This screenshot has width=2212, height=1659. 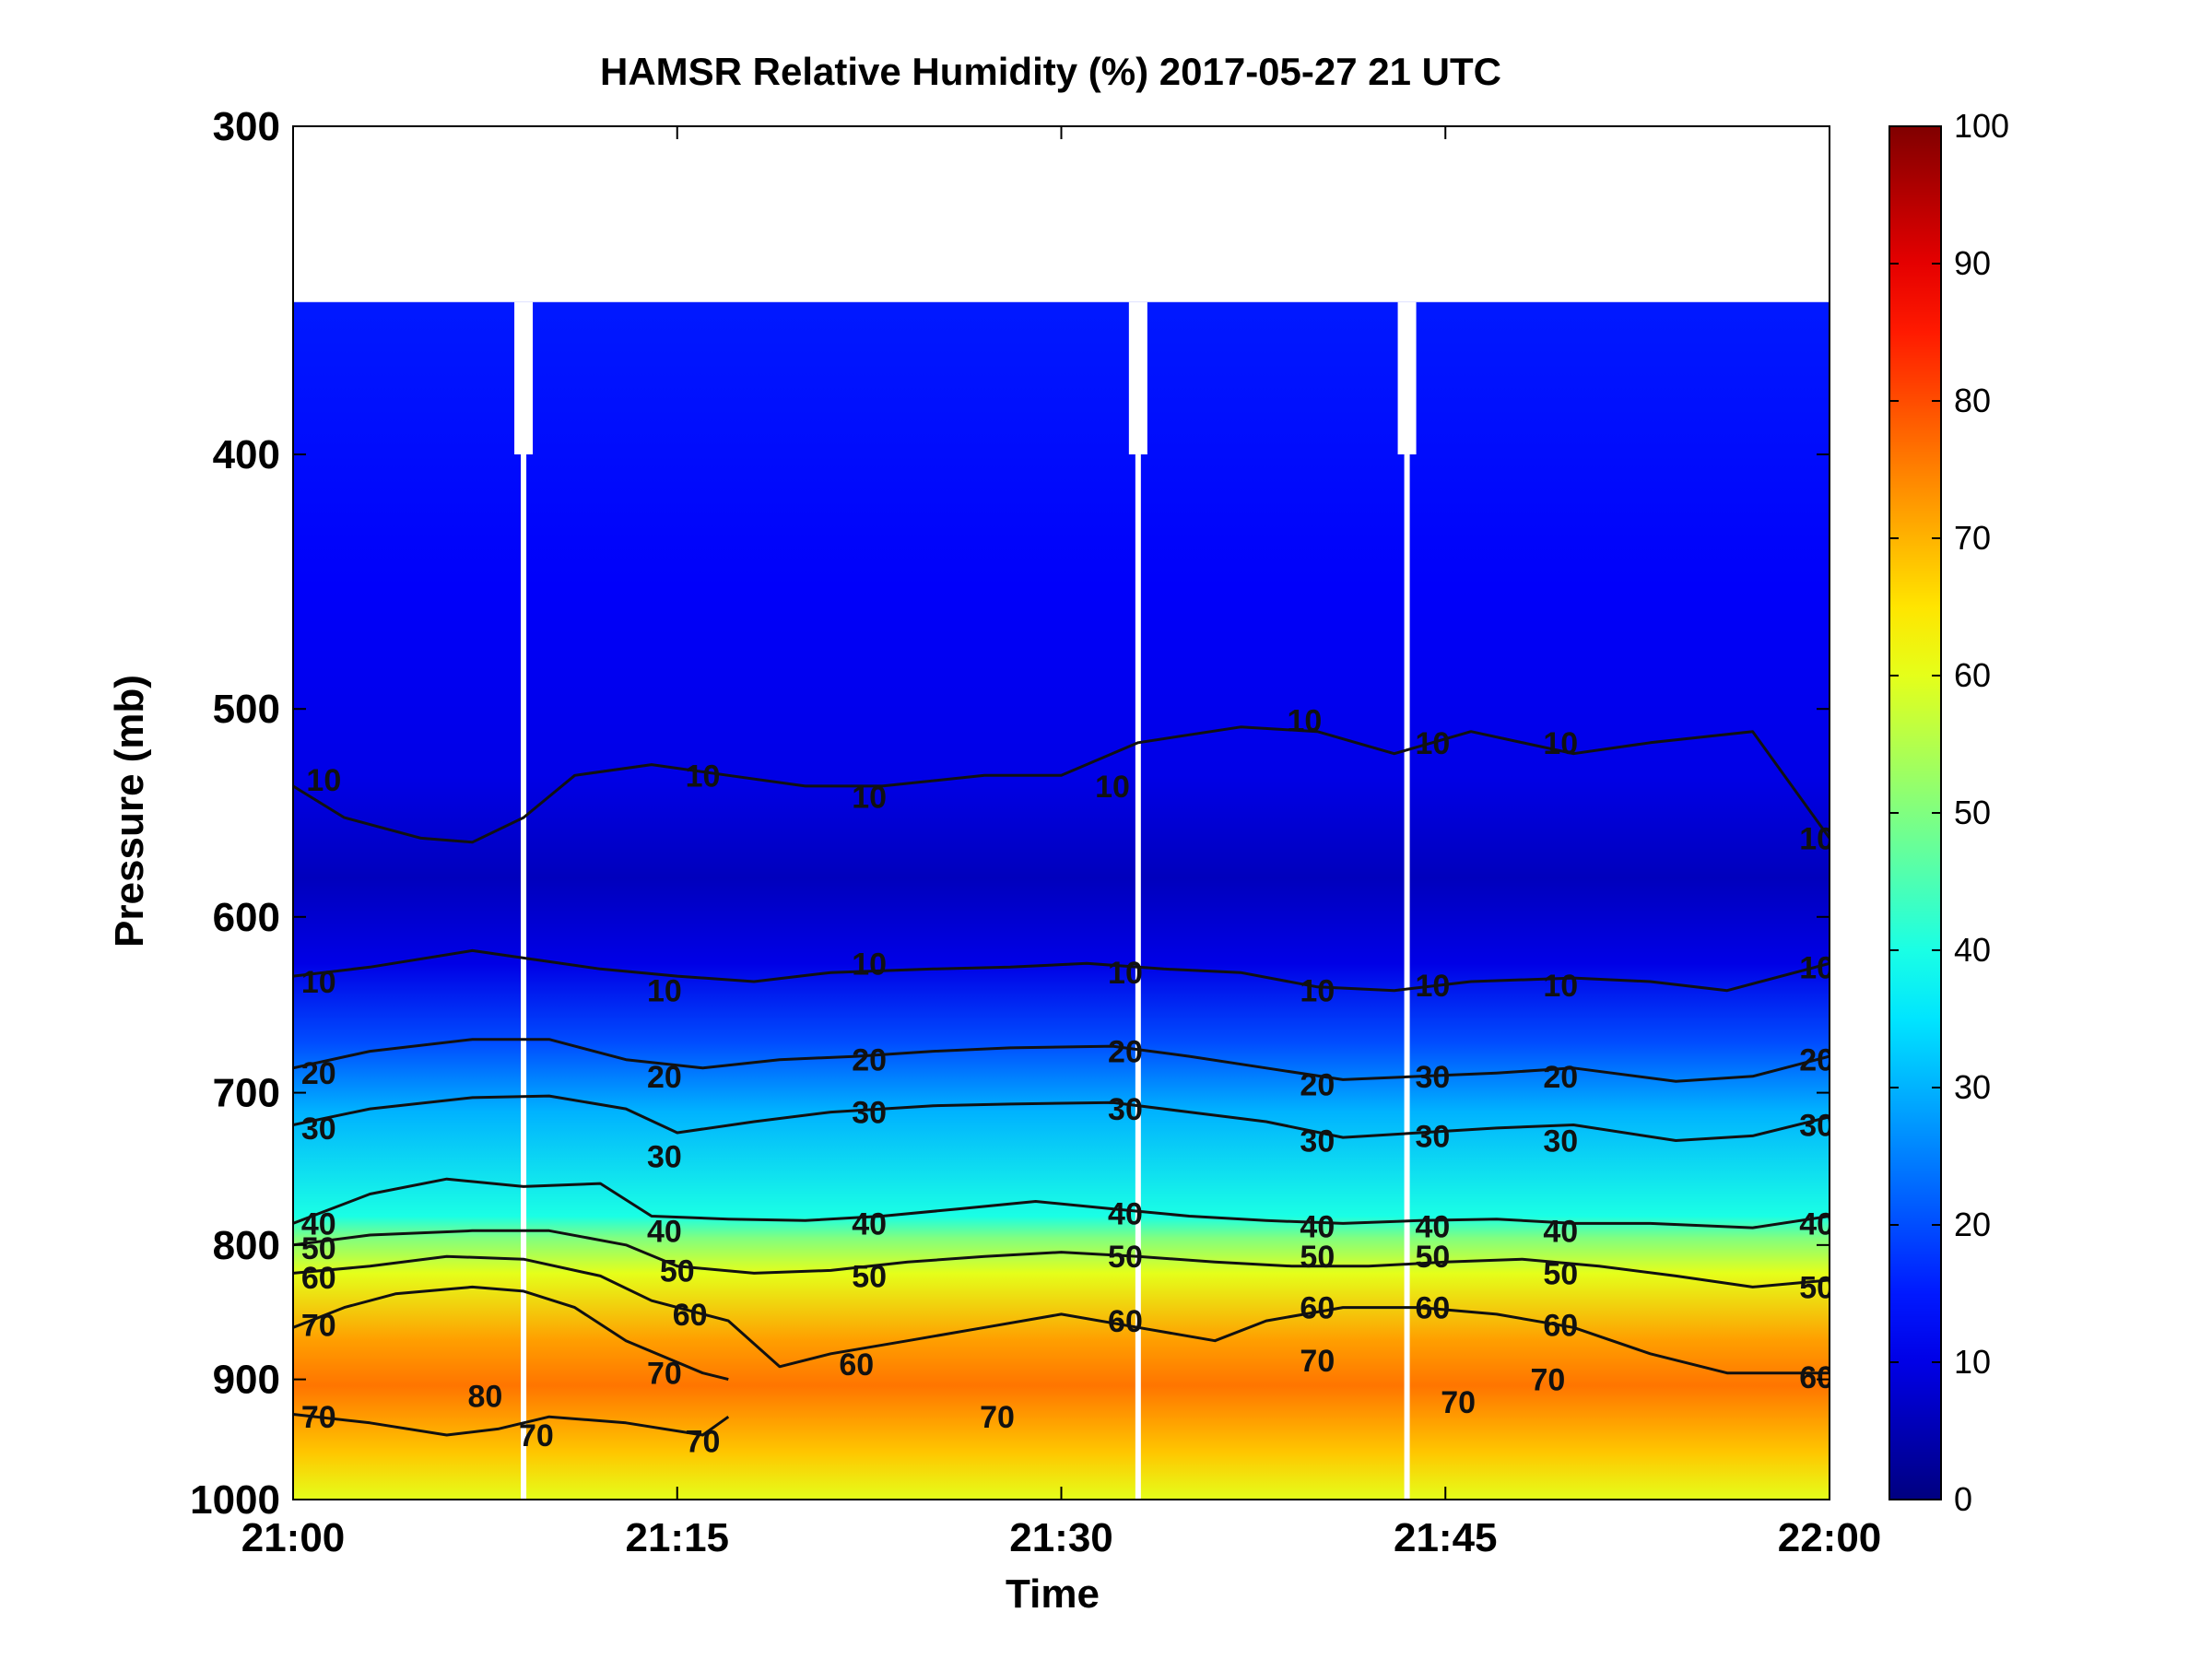 What do you see at coordinates (246, 1380) in the screenshot?
I see `y-tick-label: 900` at bounding box center [246, 1380].